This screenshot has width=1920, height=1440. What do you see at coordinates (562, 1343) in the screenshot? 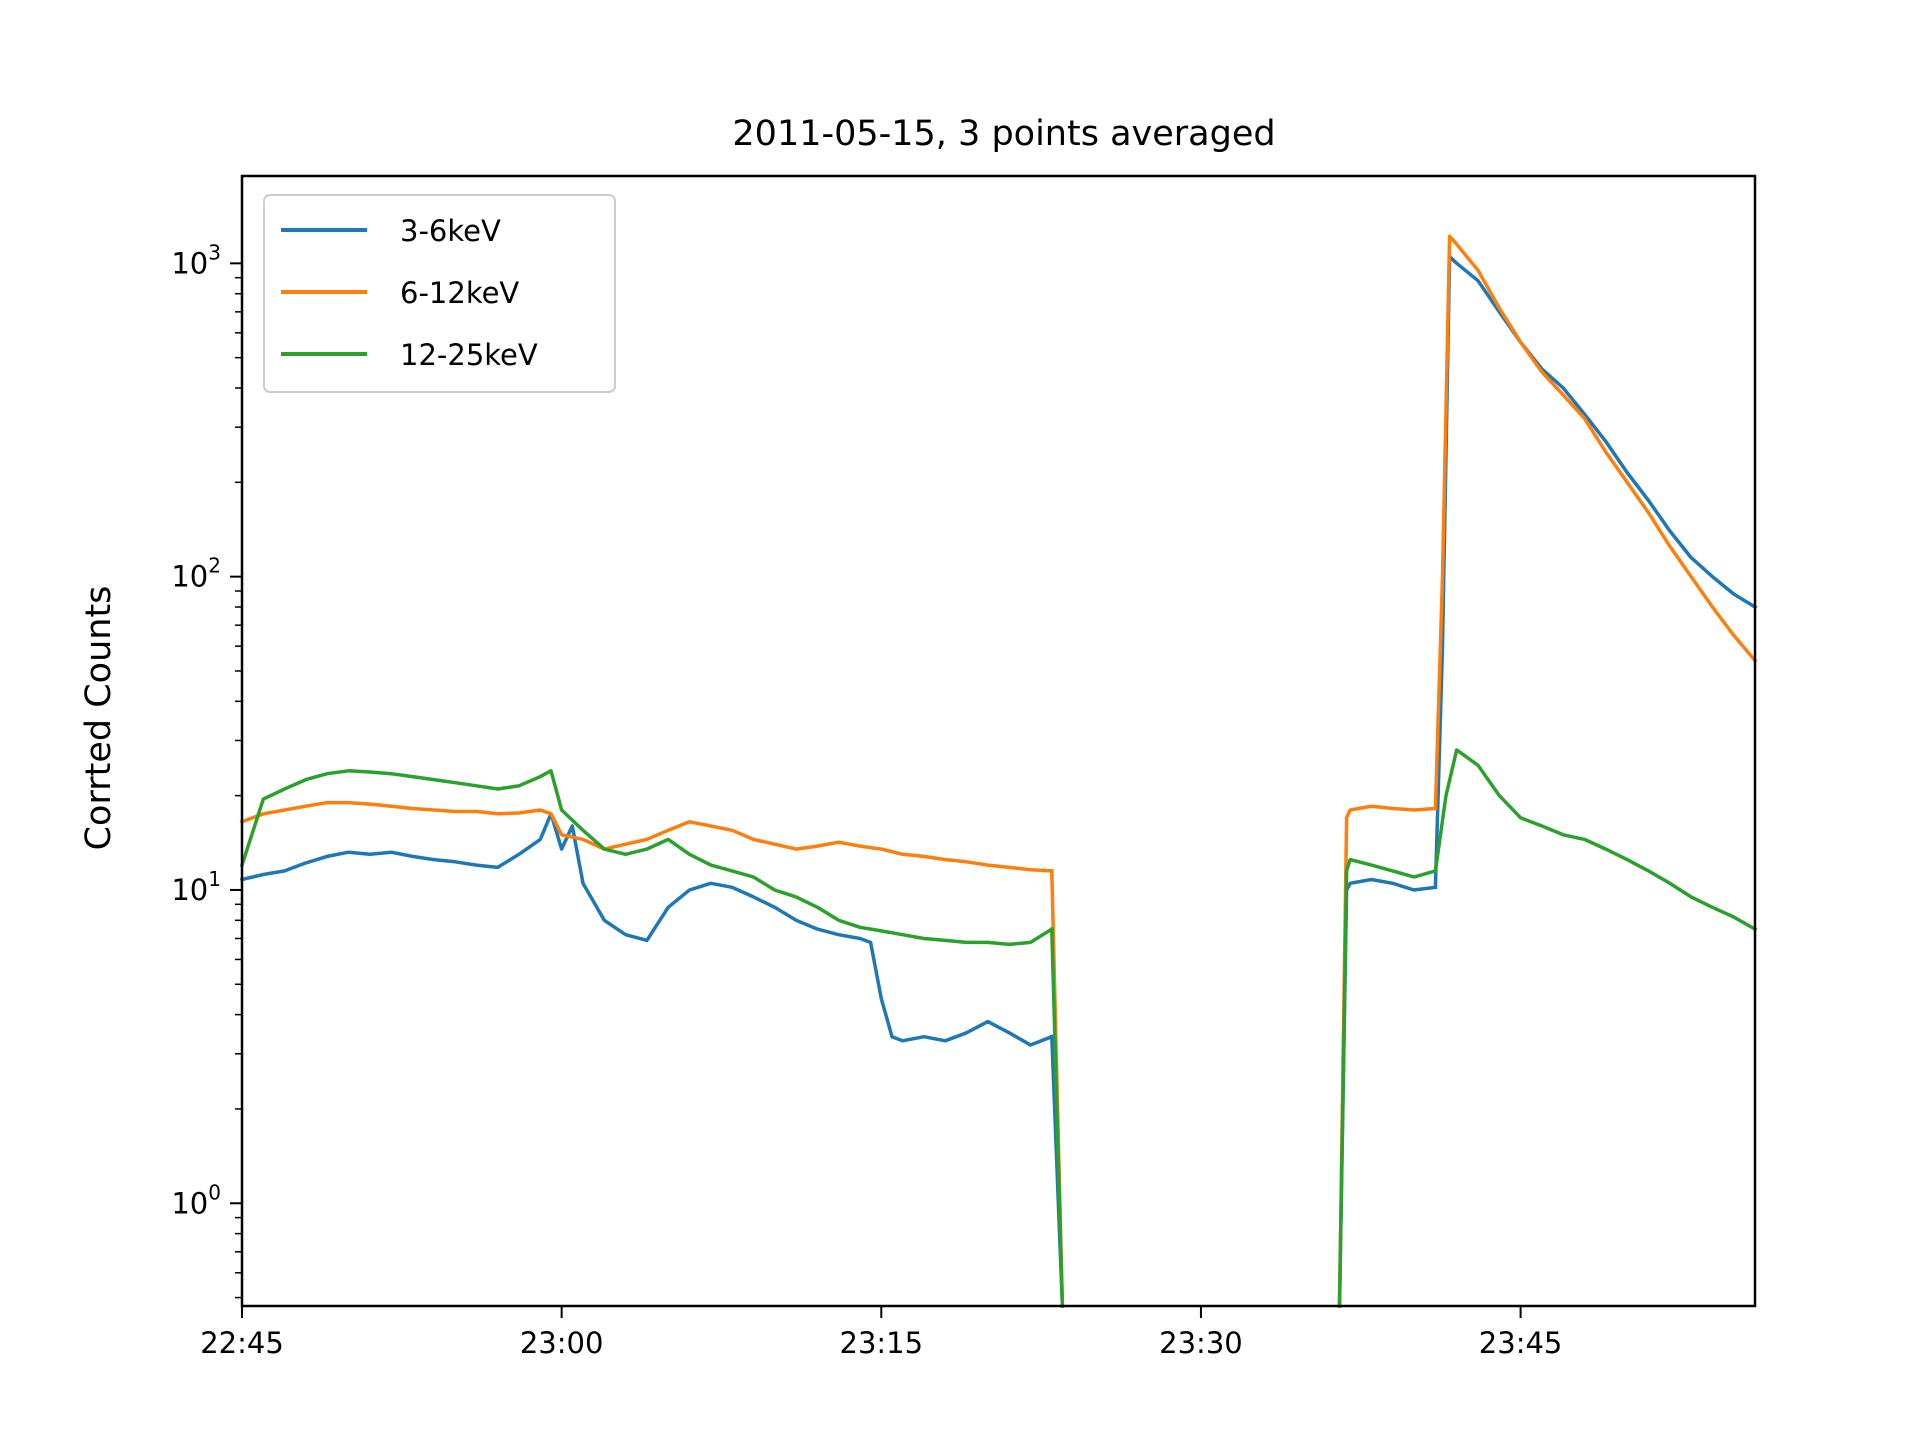
I see `x-tick-label: 23:00` at bounding box center [562, 1343].